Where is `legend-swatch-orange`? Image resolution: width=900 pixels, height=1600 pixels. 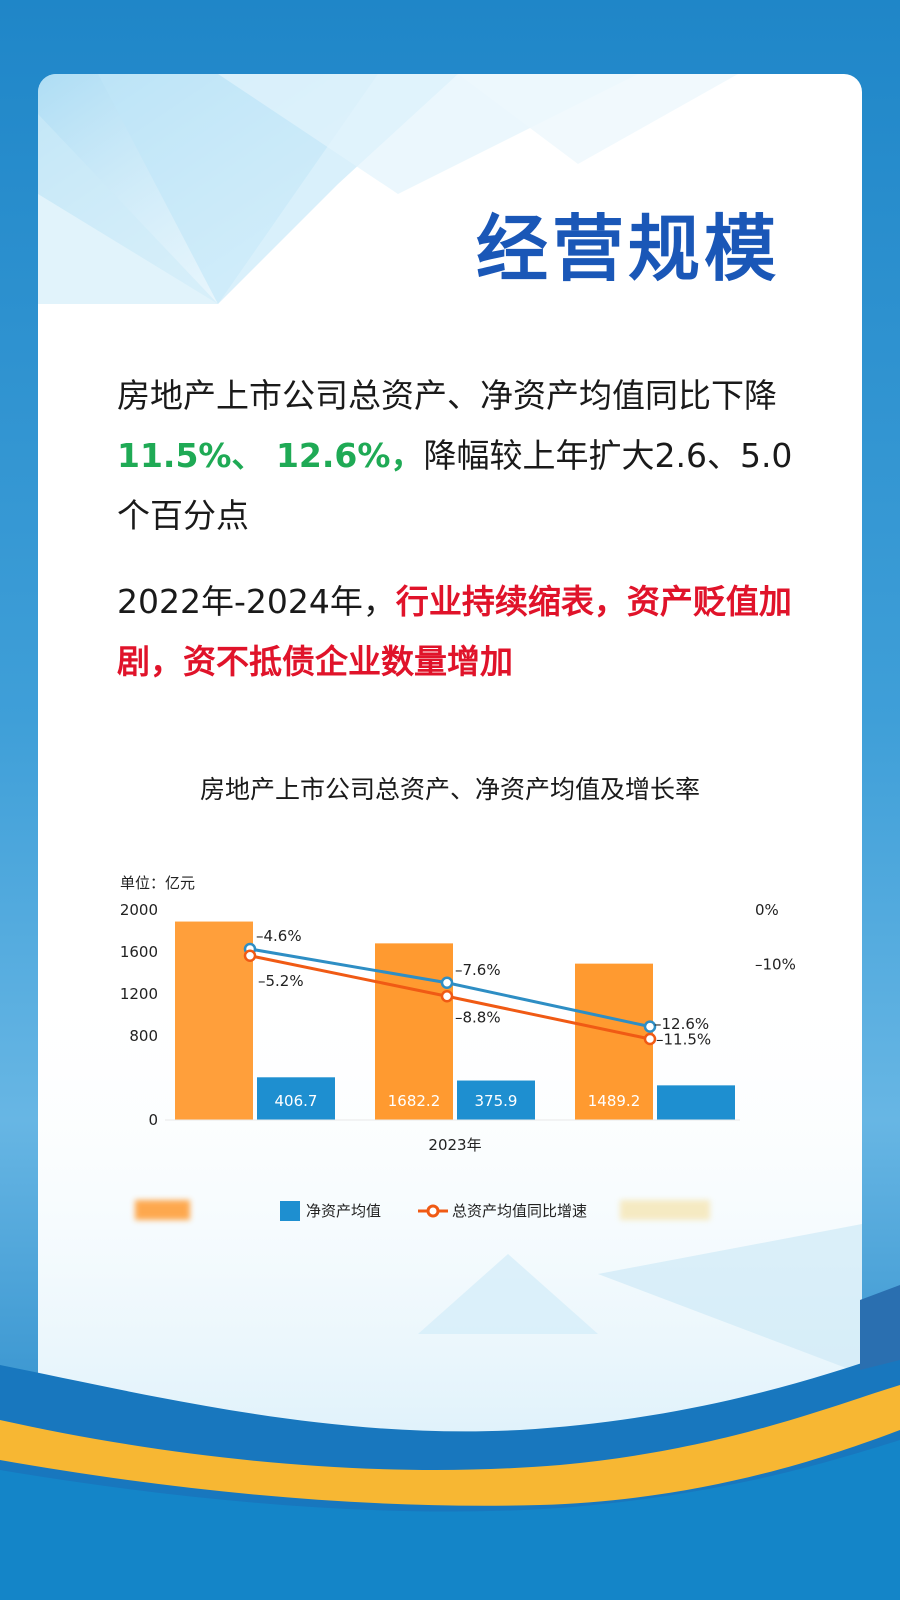 legend-swatch-orange is located at coordinates (162, 1210).